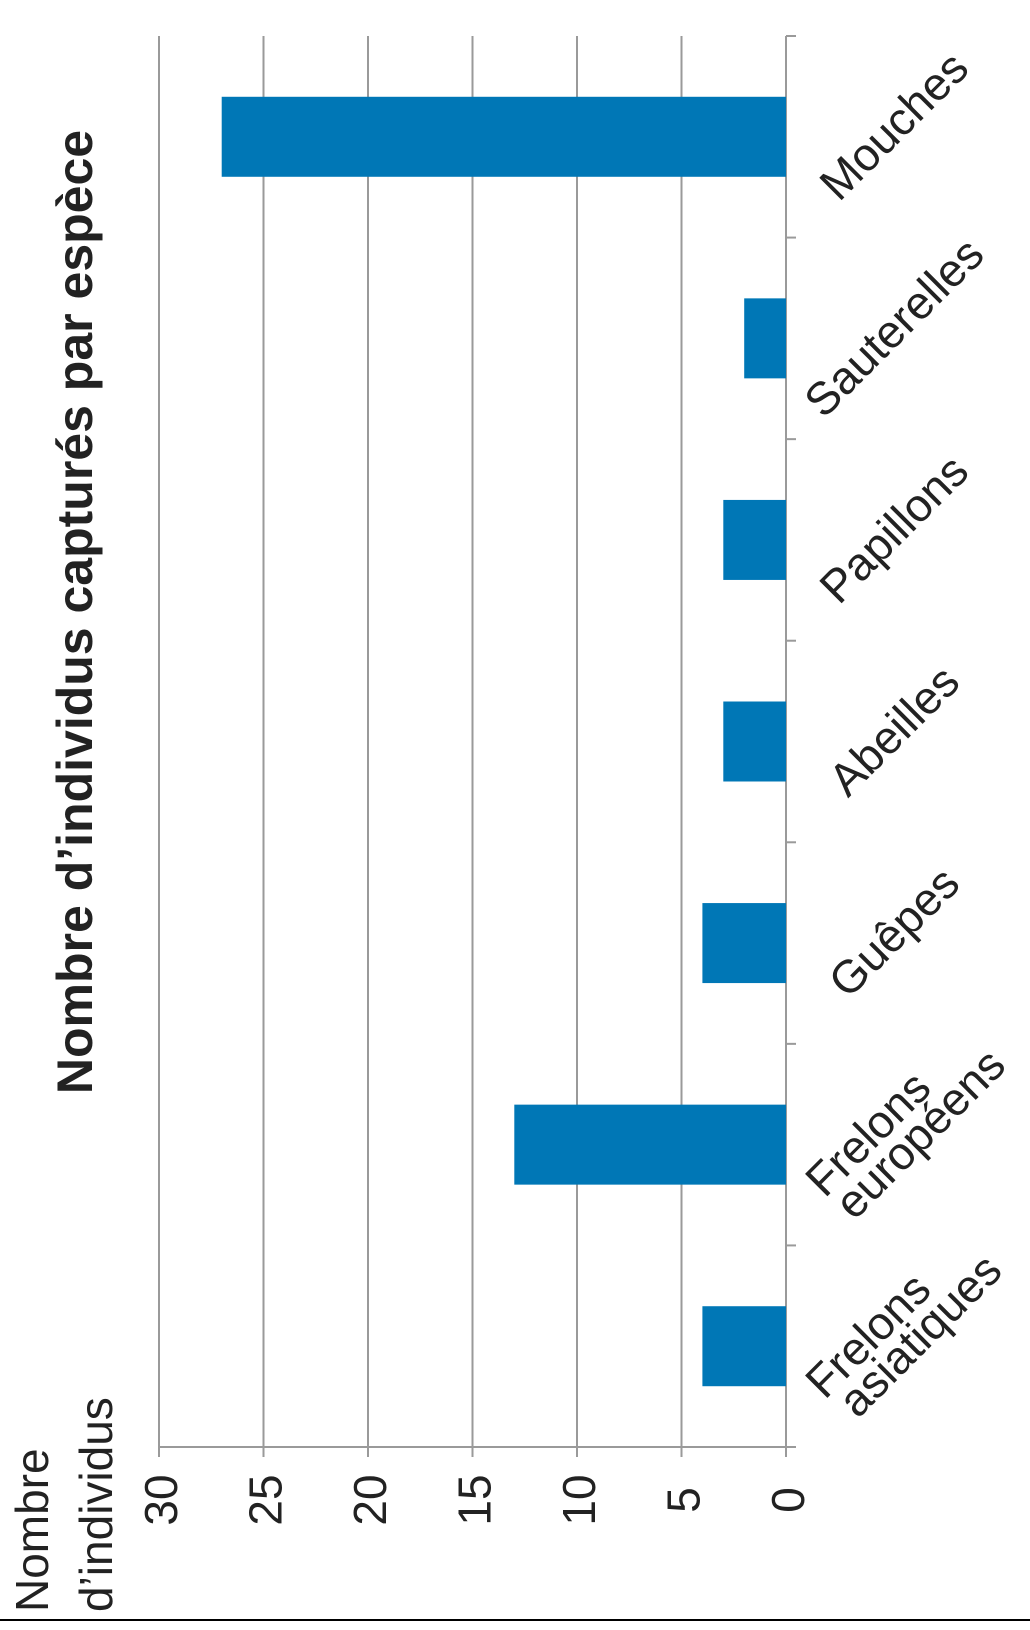 The image size is (1030, 1630). Describe the element at coordinates (893, 730) in the screenshot. I see `category-label: Abeilles` at that location.